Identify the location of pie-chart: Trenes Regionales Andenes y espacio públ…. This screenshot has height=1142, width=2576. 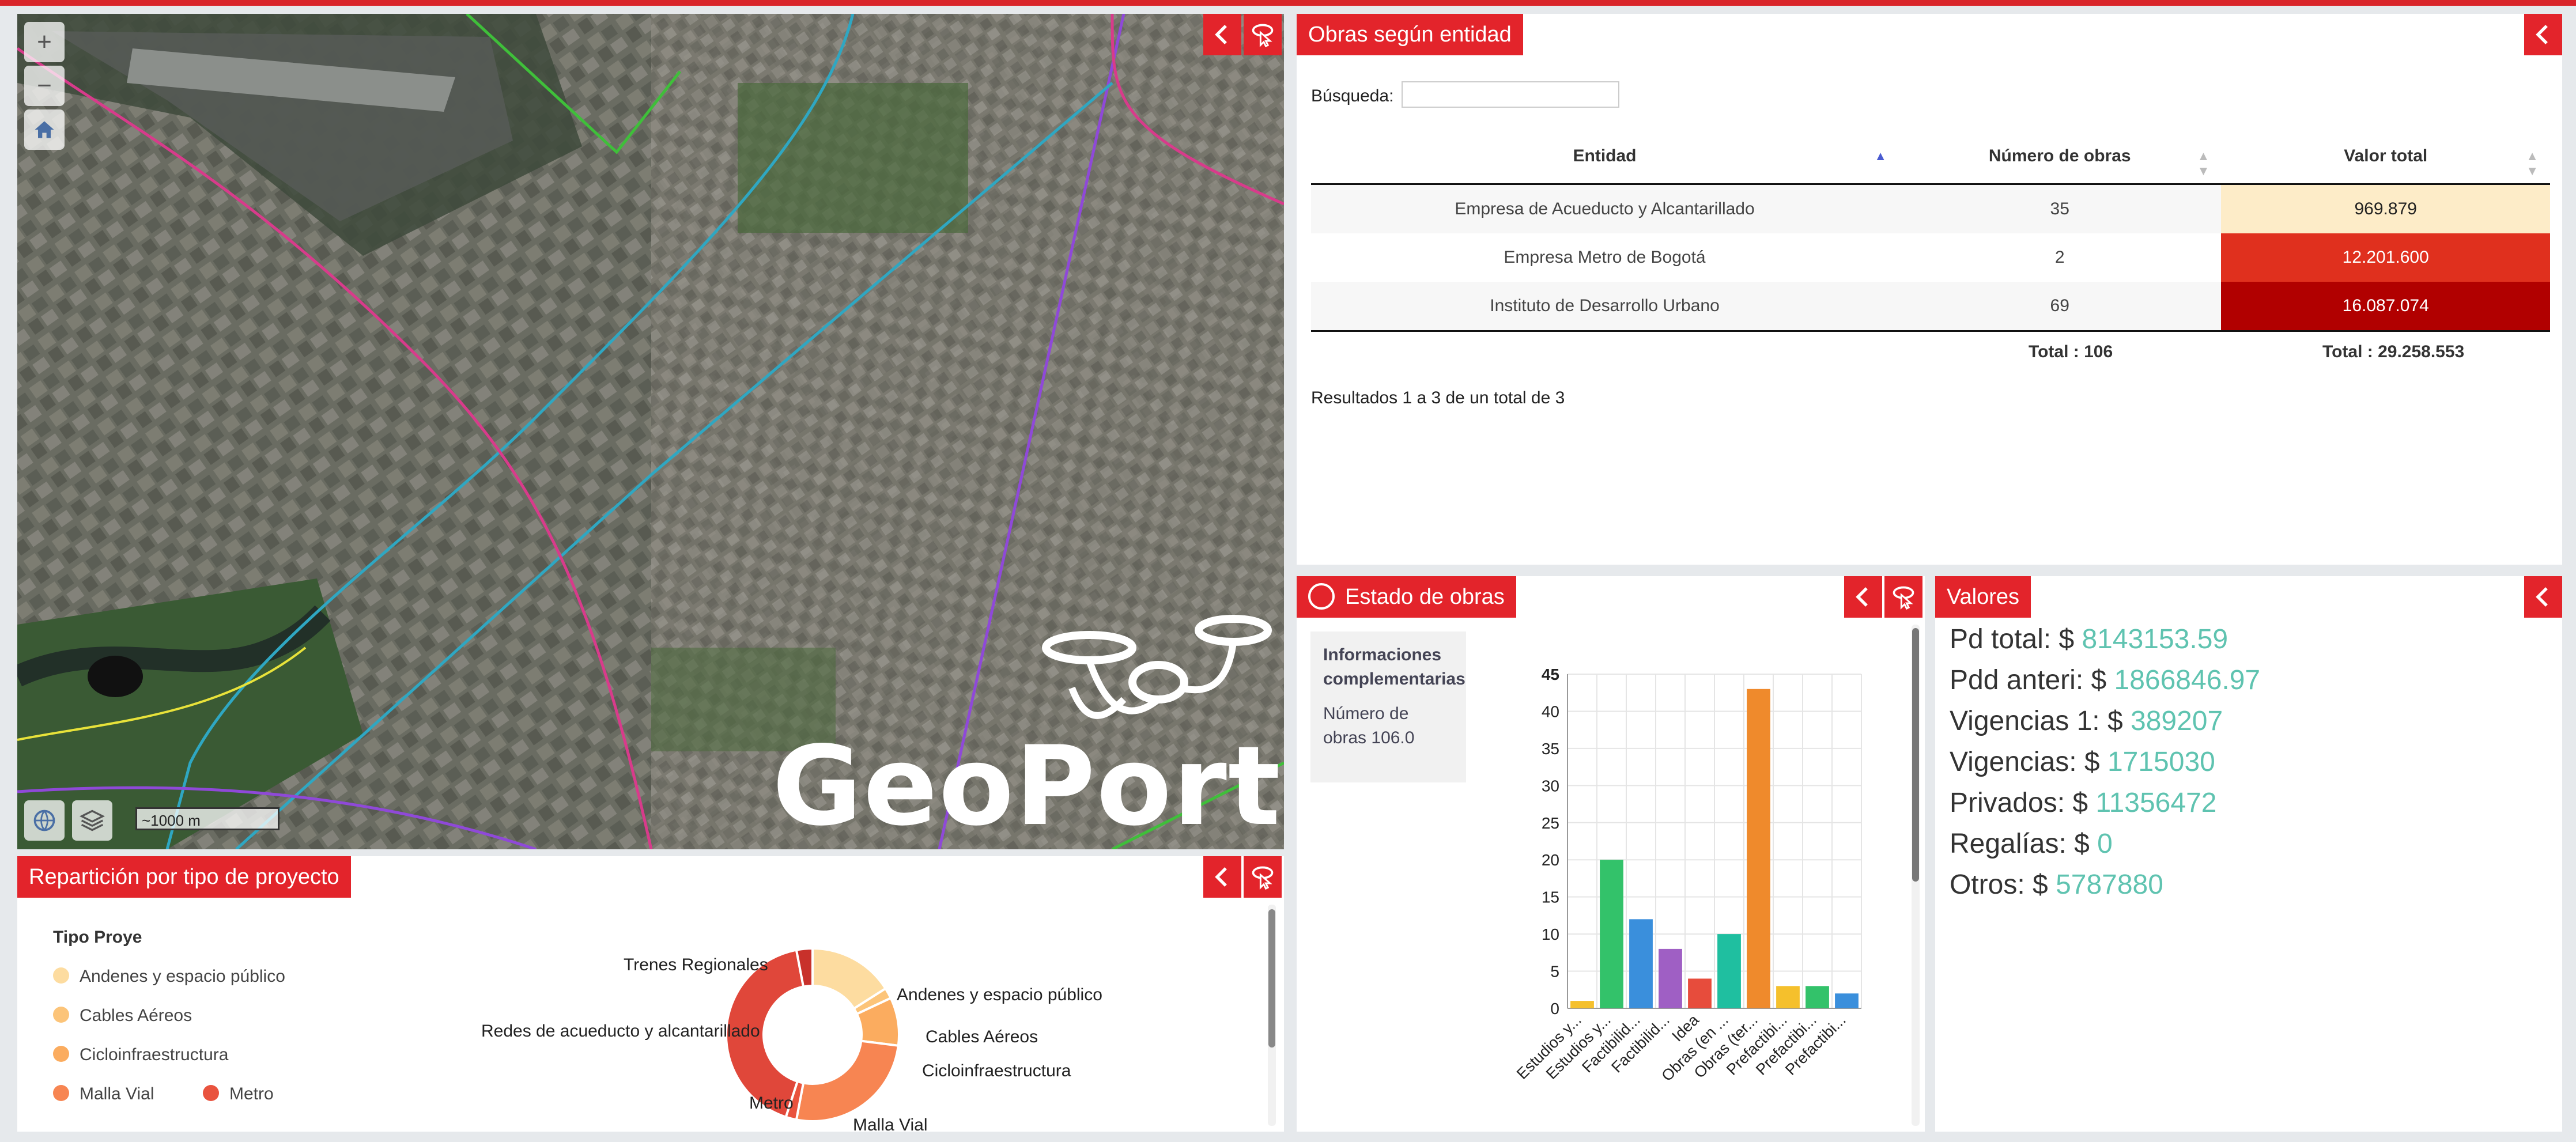
(801, 1011).